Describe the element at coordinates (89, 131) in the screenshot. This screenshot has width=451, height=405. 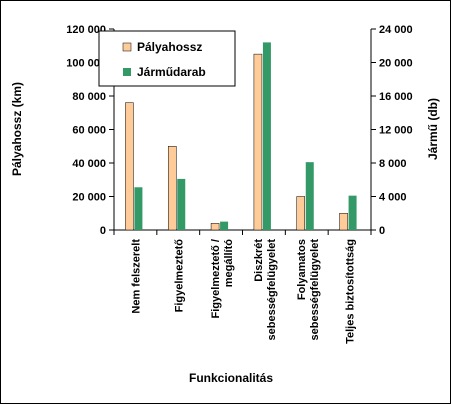
I see `y-tick-label-left: 60 000` at that location.